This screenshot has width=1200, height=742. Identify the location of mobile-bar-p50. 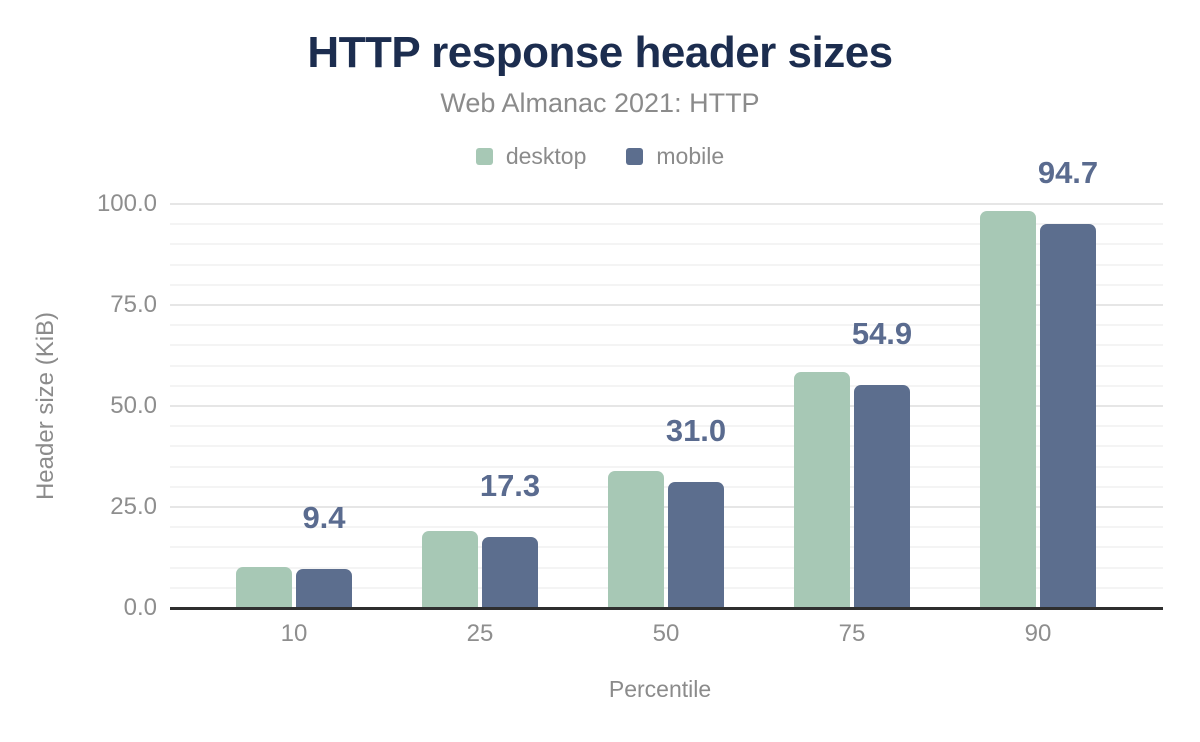
(696, 544).